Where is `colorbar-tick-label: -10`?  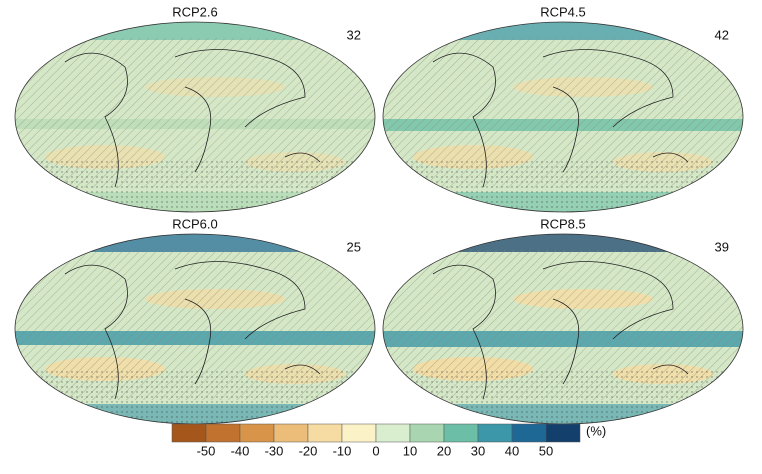
colorbar-tick-label: -10 is located at coordinates (342, 450).